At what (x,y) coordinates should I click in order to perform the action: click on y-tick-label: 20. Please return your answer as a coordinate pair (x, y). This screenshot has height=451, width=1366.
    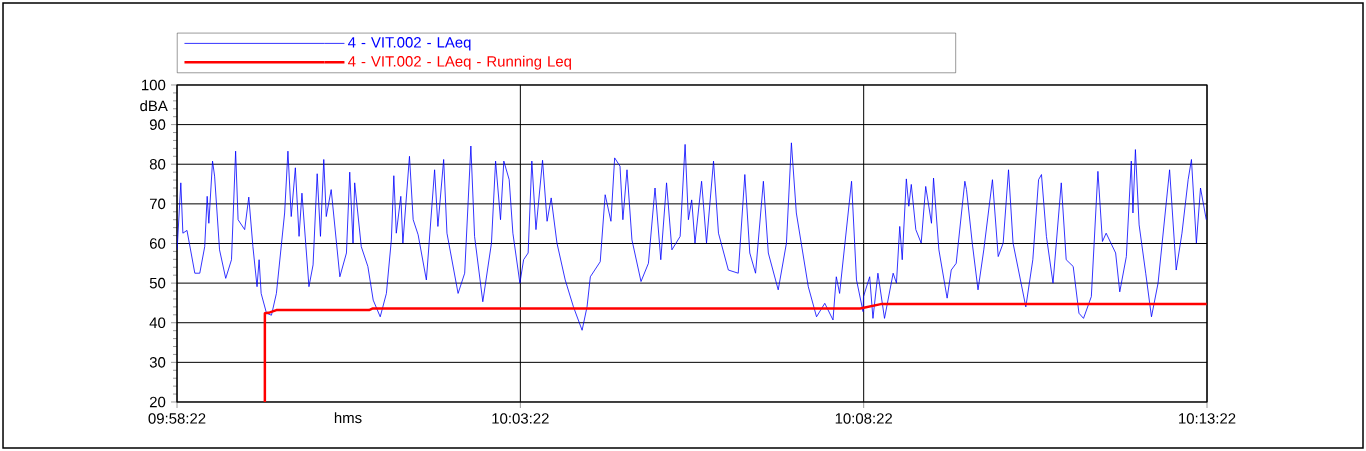
    Looking at the image, I should click on (157, 402).